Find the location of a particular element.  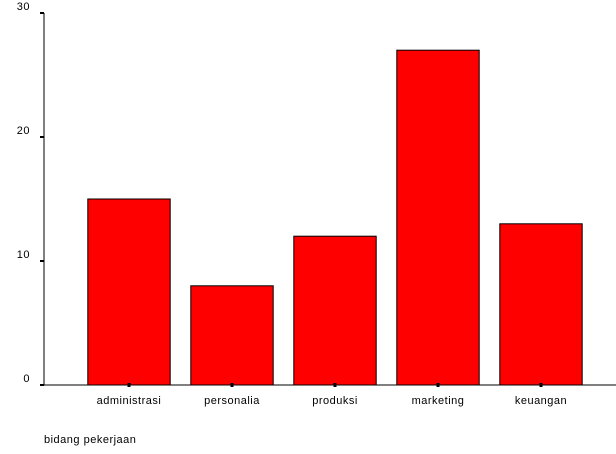

x-tick-label: personalia is located at coordinates (232, 401).